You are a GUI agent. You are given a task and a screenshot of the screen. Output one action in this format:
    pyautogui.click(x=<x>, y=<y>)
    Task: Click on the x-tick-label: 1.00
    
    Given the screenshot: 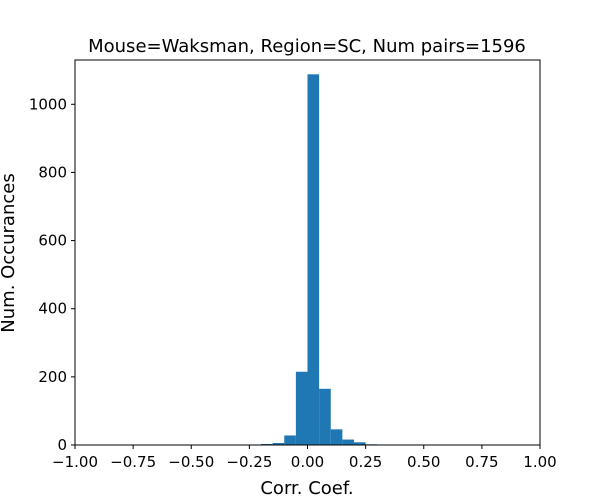 What is the action you would take?
    pyautogui.click(x=539, y=462)
    